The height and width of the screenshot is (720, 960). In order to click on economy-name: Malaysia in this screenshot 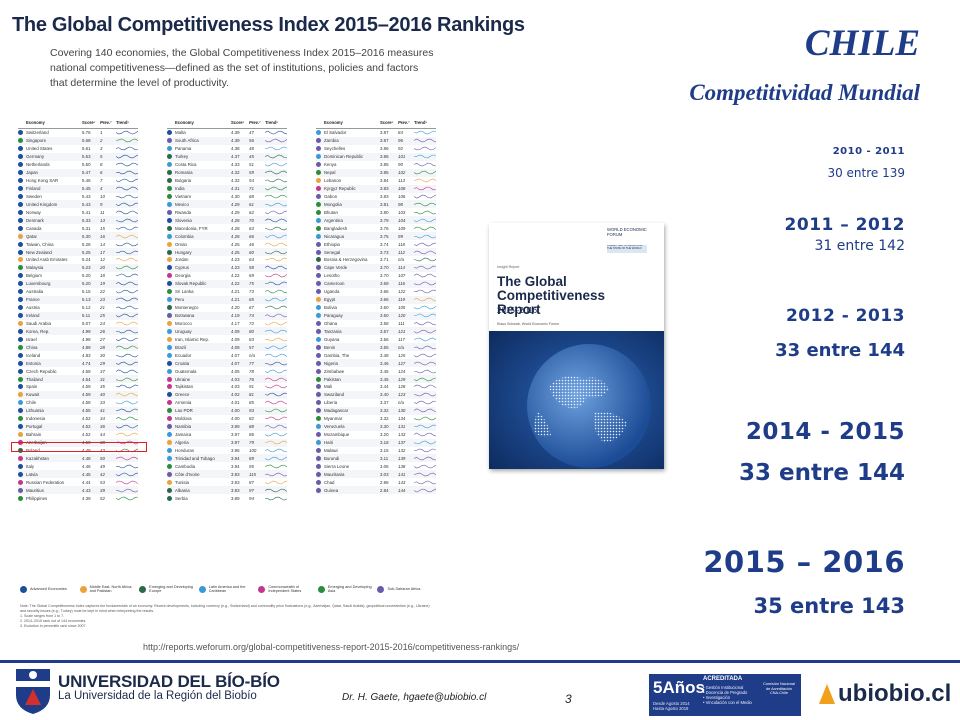, I will do `click(35, 268)`.